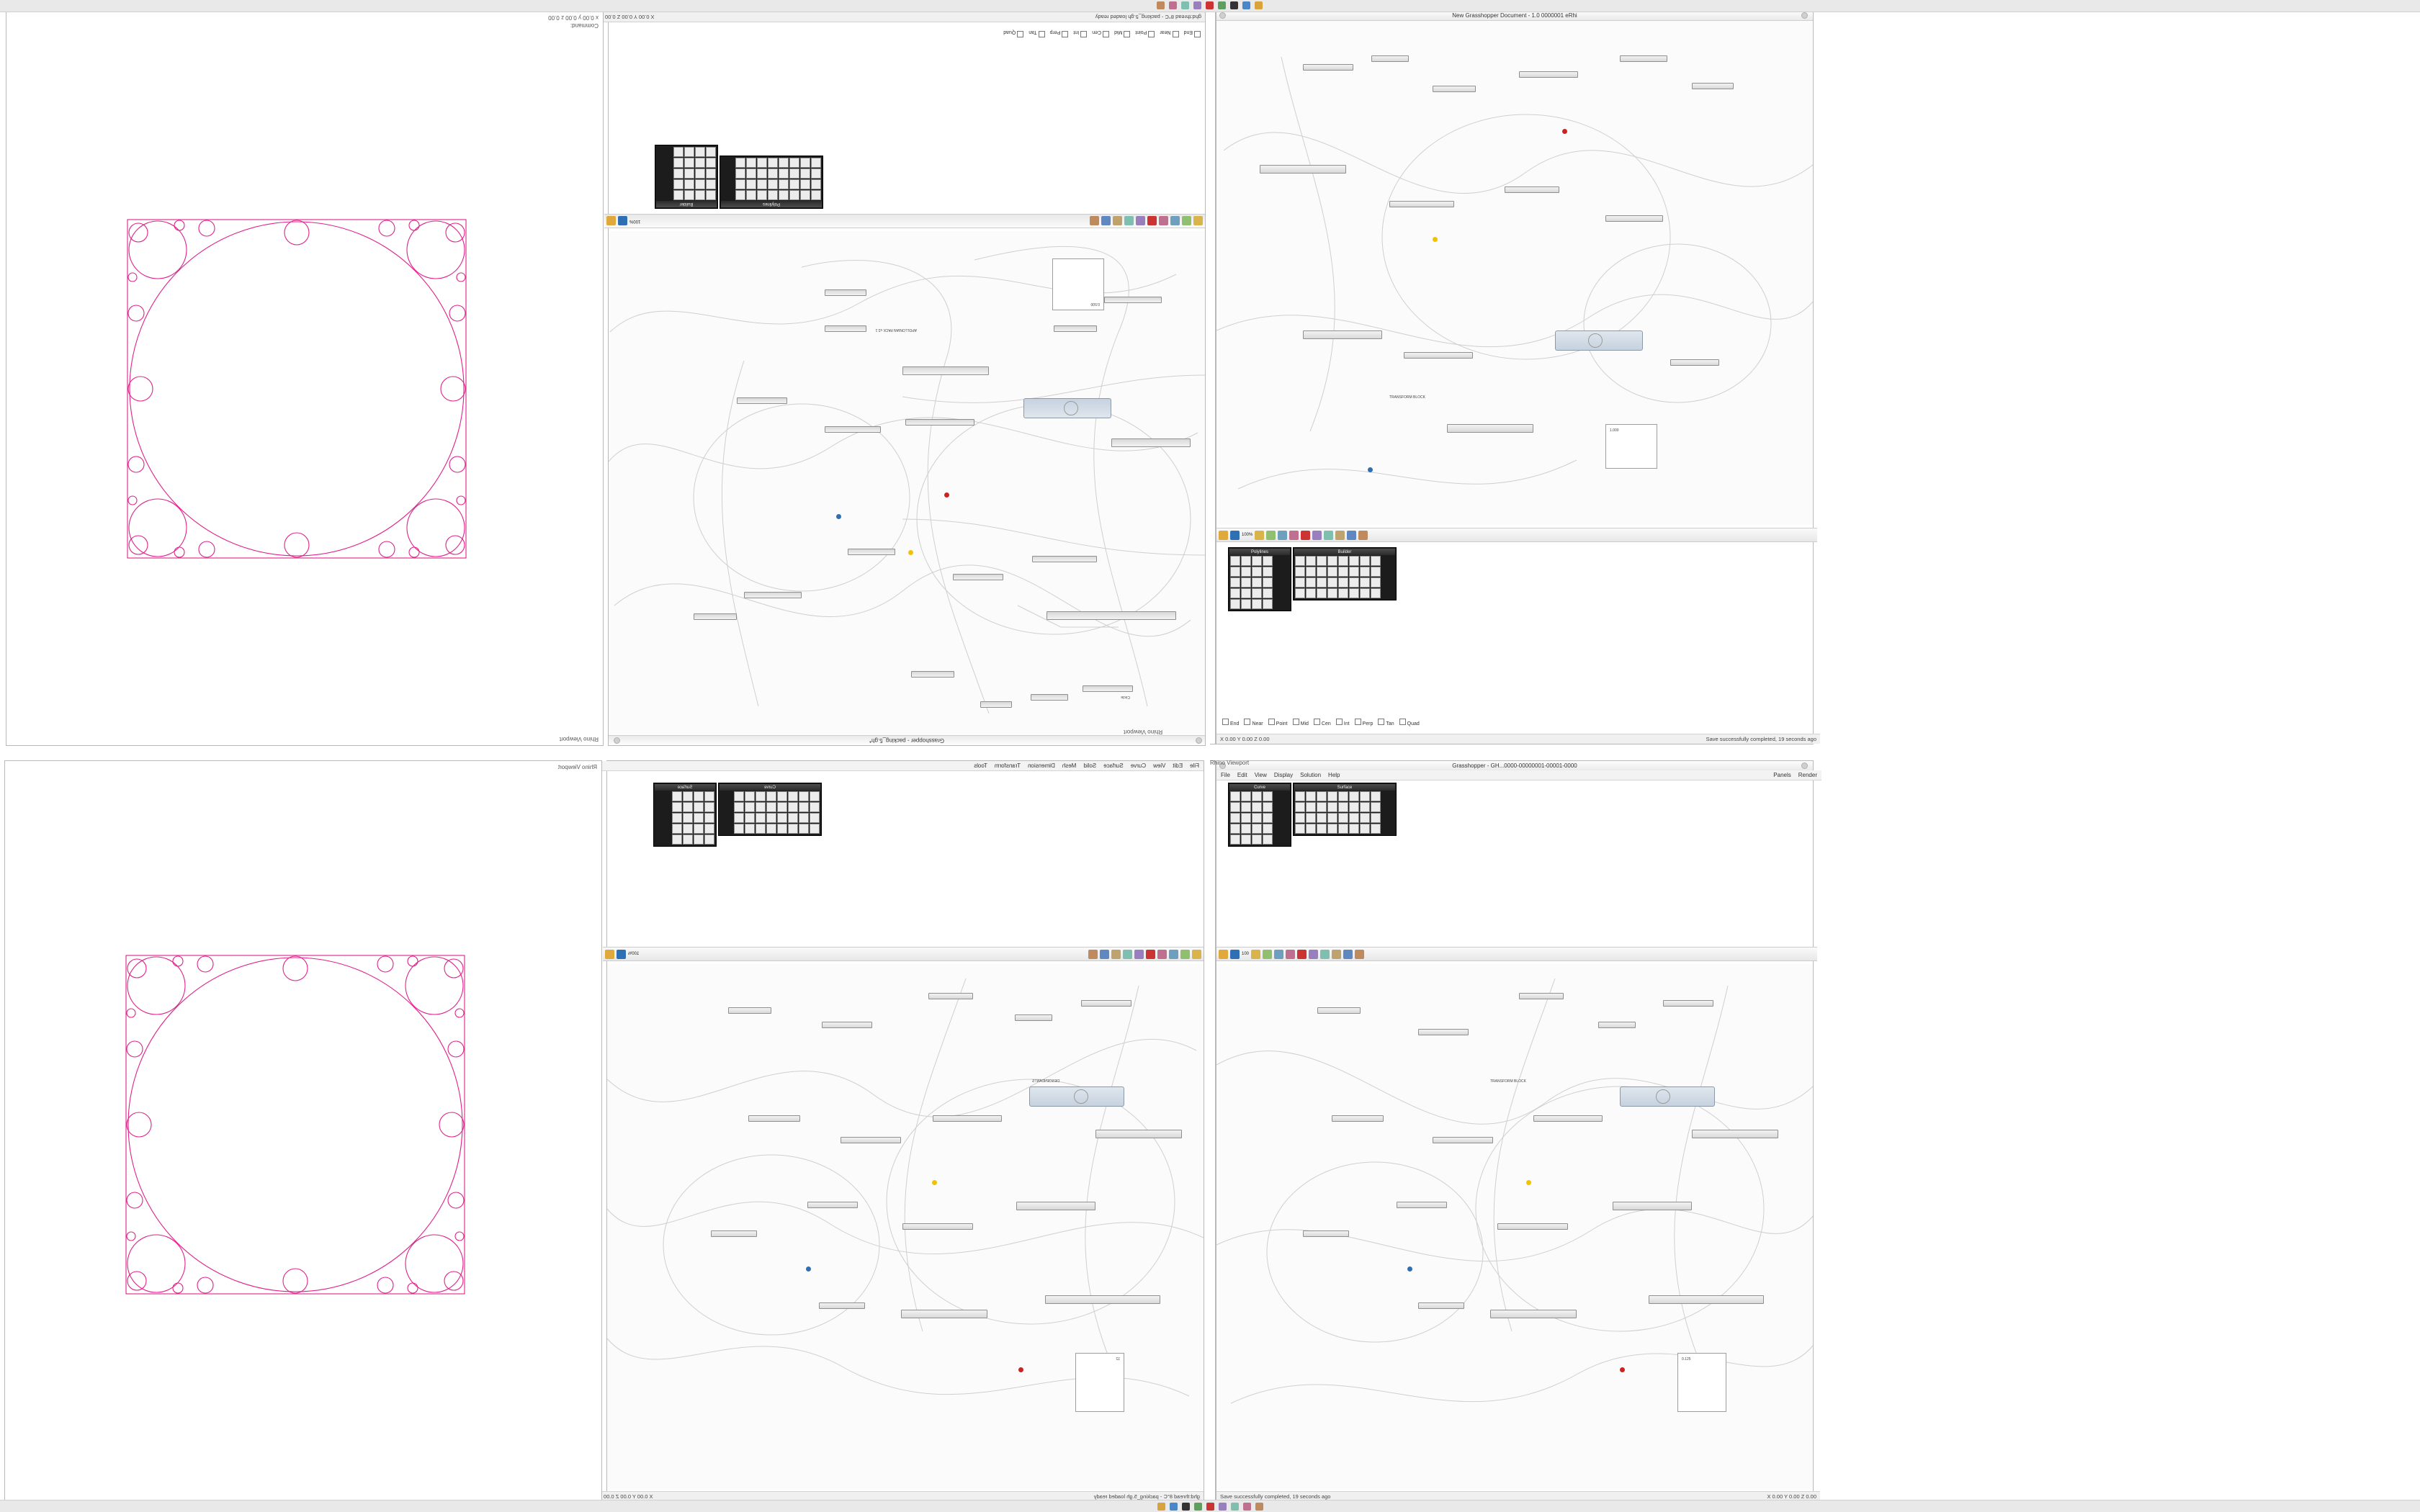 The image size is (2420, 1512). Describe the element at coordinates (1259, 815) in the screenshot. I see `rhino-palette-left: Curve` at that location.